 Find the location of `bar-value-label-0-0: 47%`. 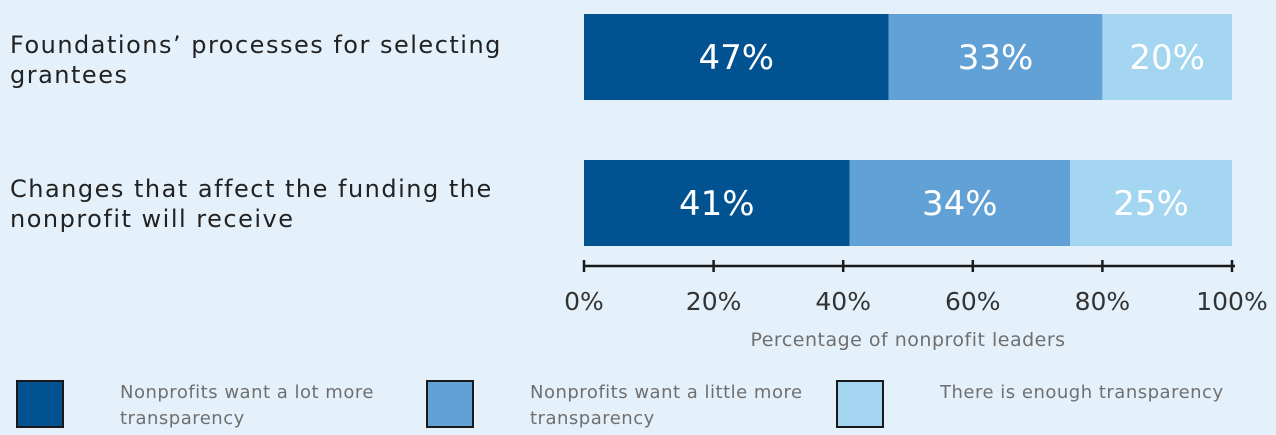

bar-value-label-0-0: 47% is located at coordinates (736, 58).